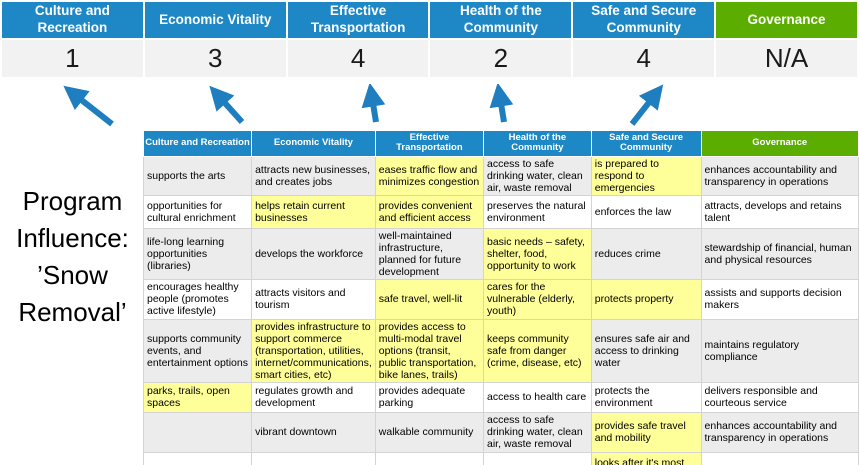 Image resolution: width=859 pixels, height=465 pixels. Describe the element at coordinates (197, 212) in the screenshot. I see `matrix-cell: opportunities for cultural enrichment` at that location.